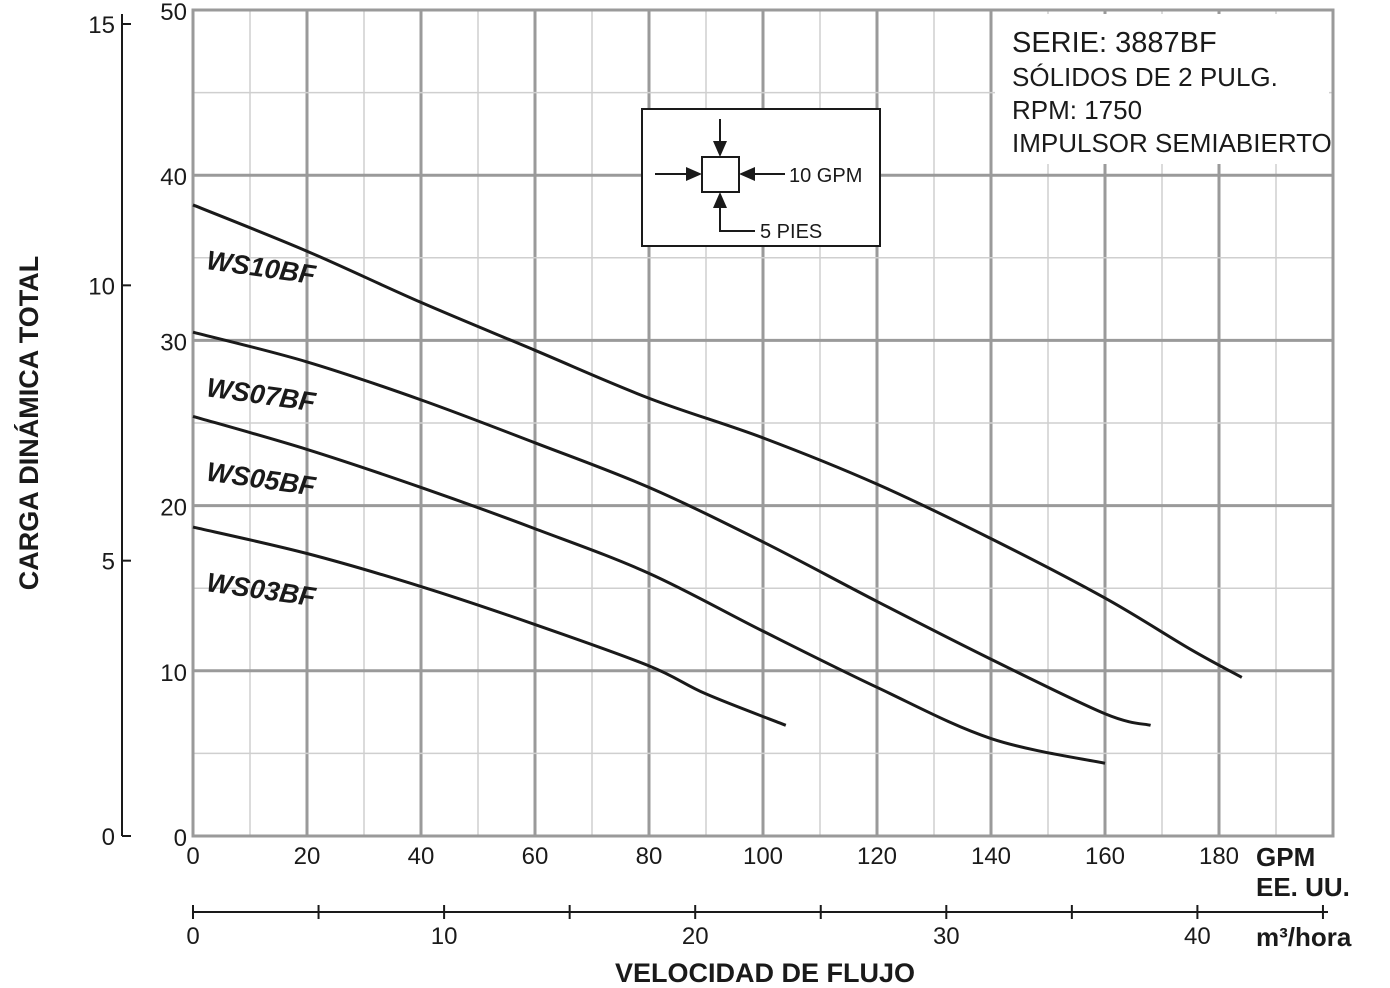  Describe the element at coordinates (262, 428) in the screenshot. I see `series-labels: WS10BF WS07BF WS05BF WS03BF` at that location.